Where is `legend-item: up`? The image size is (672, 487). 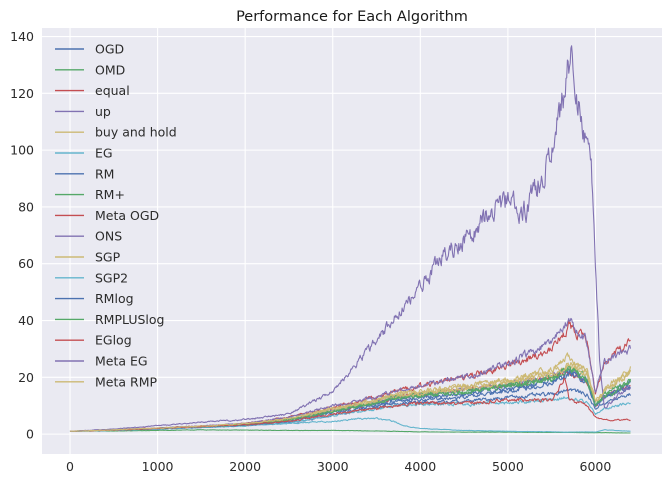
legend-item: up is located at coordinates (83, 111).